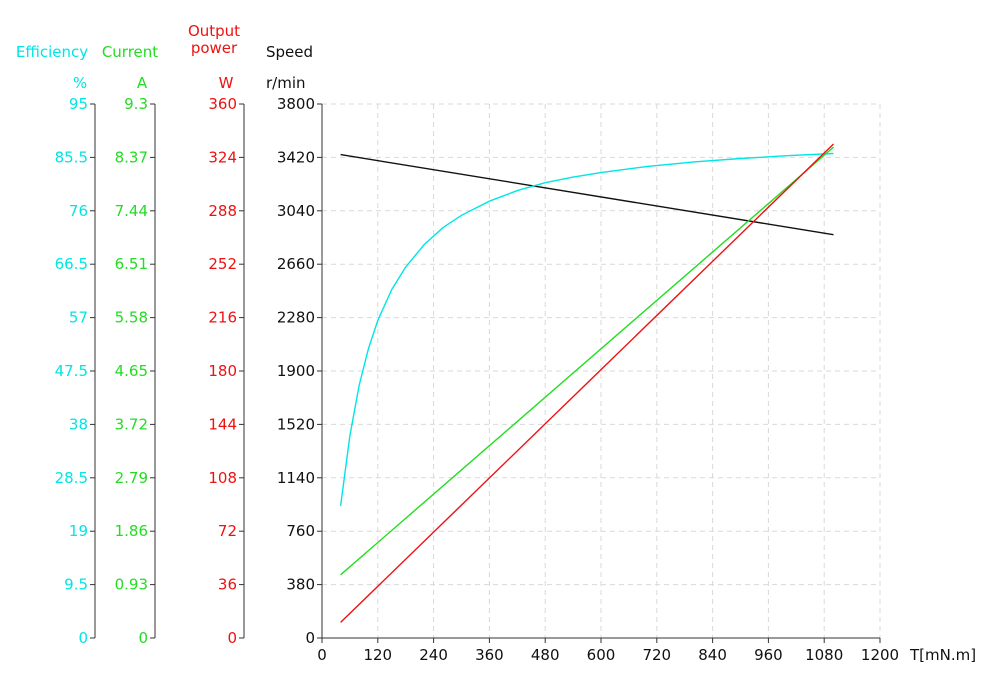  Describe the element at coordinates (227, 531) in the screenshot. I see `power-tick-label: 72` at that location.